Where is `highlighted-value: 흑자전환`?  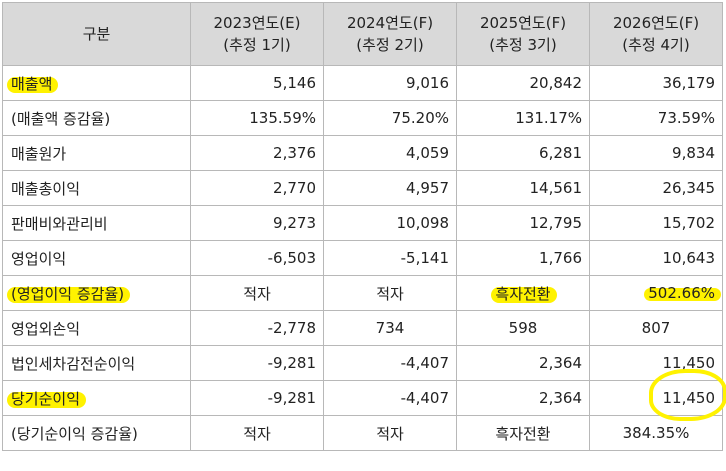 highlighted-value: 흑자전환 is located at coordinates (524, 293).